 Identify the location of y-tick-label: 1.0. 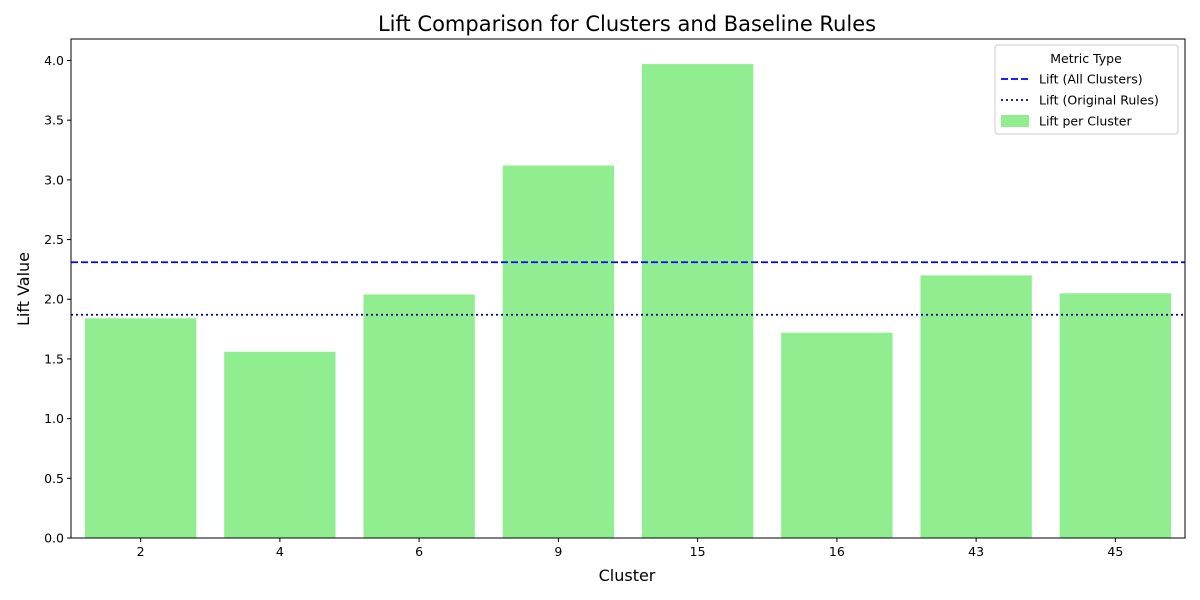
(54, 418).